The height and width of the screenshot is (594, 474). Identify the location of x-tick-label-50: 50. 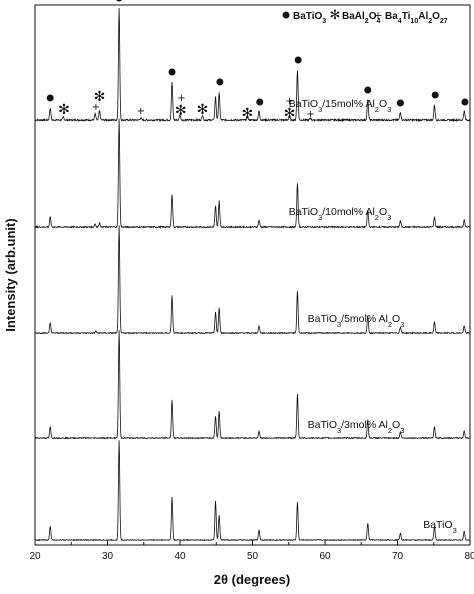
(253, 556).